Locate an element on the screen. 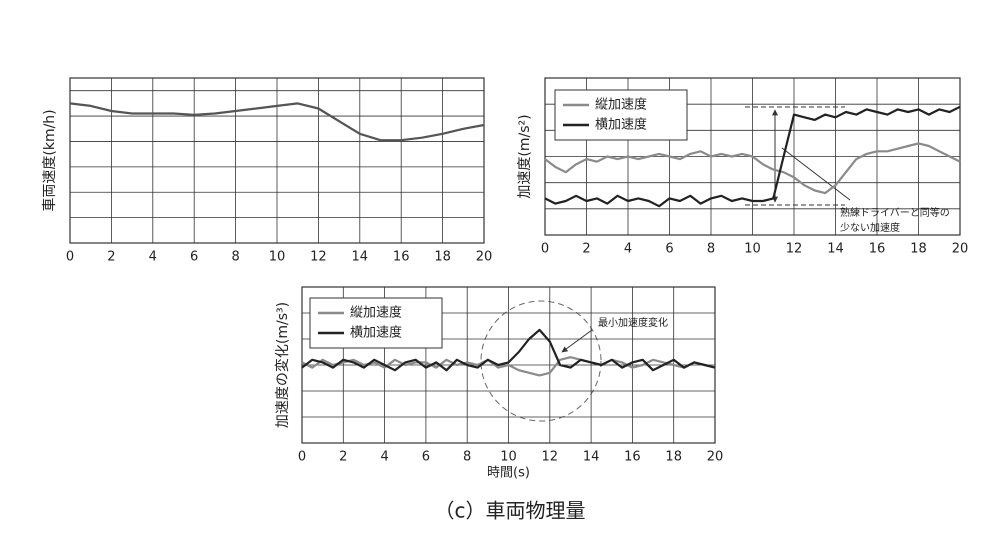  caption: （c）車両物理量 is located at coordinates (510, 511).